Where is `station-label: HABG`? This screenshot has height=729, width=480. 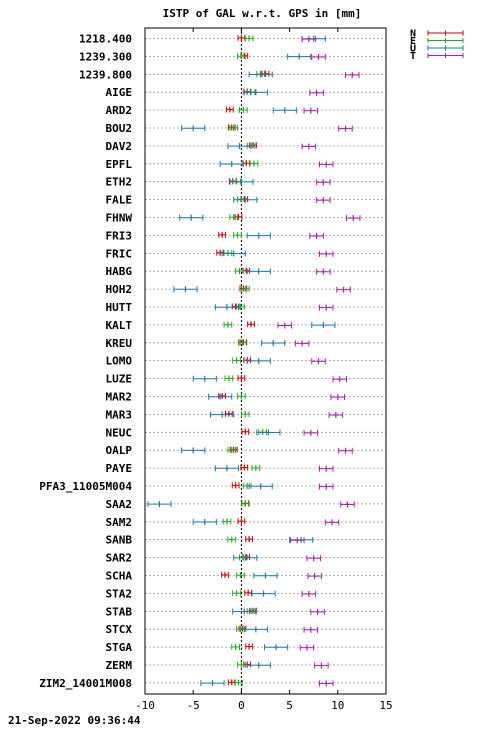
station-label: HABG is located at coordinates (119, 271).